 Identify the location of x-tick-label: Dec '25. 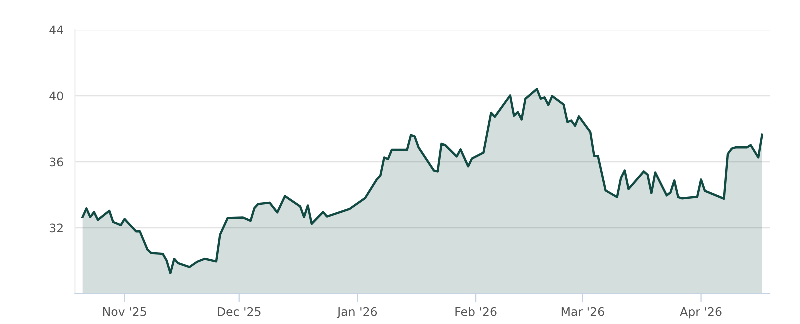
(239, 311).